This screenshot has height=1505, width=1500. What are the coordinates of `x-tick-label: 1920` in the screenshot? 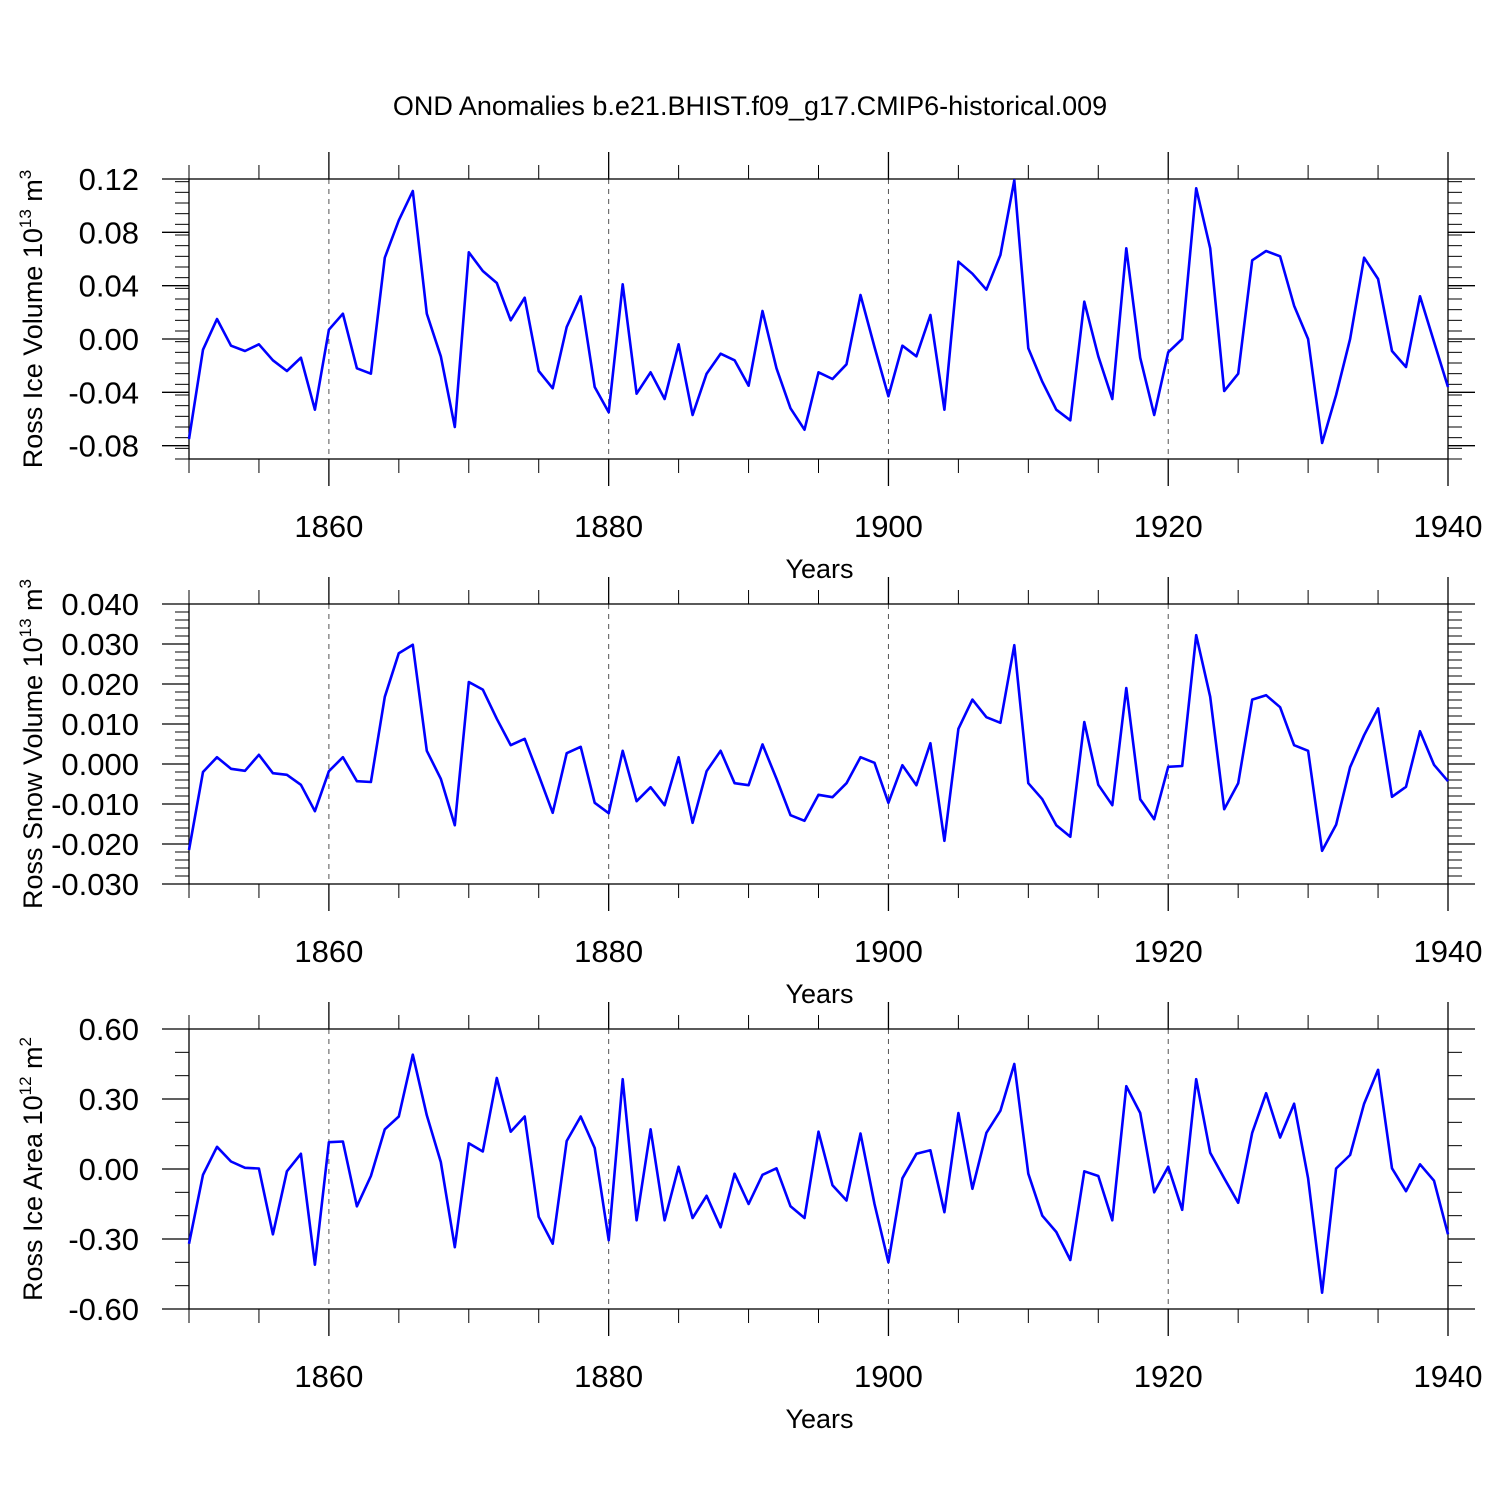 It's located at (1168, 951).